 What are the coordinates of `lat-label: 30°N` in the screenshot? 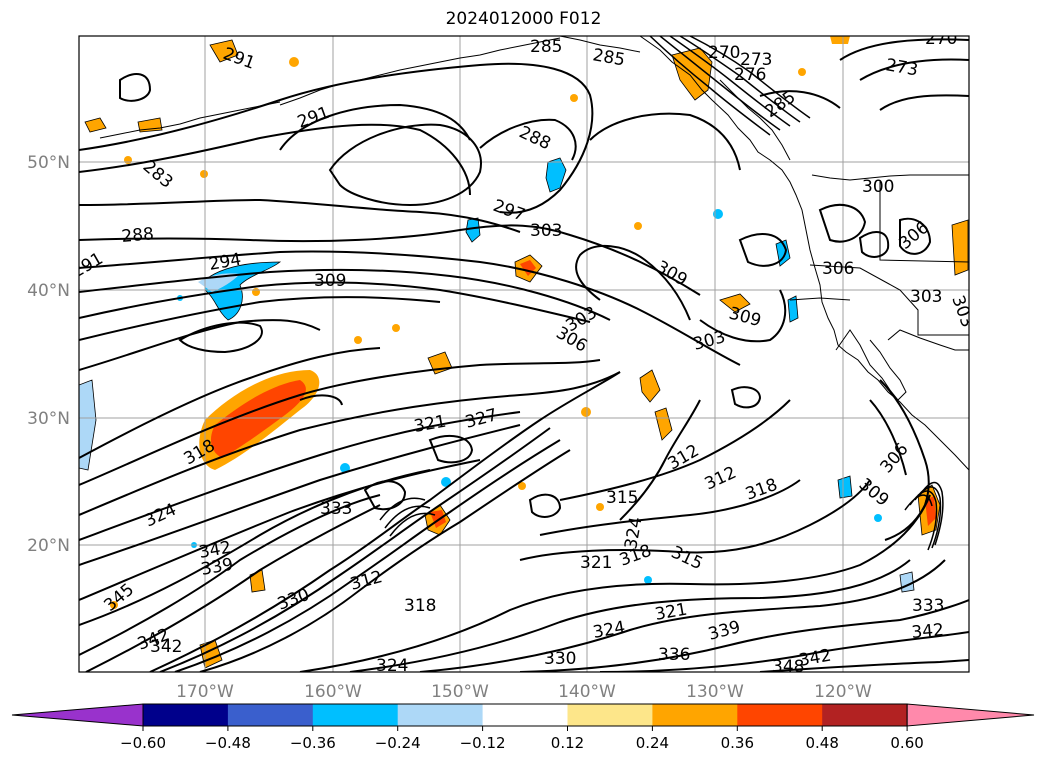 It's located at (48, 419).